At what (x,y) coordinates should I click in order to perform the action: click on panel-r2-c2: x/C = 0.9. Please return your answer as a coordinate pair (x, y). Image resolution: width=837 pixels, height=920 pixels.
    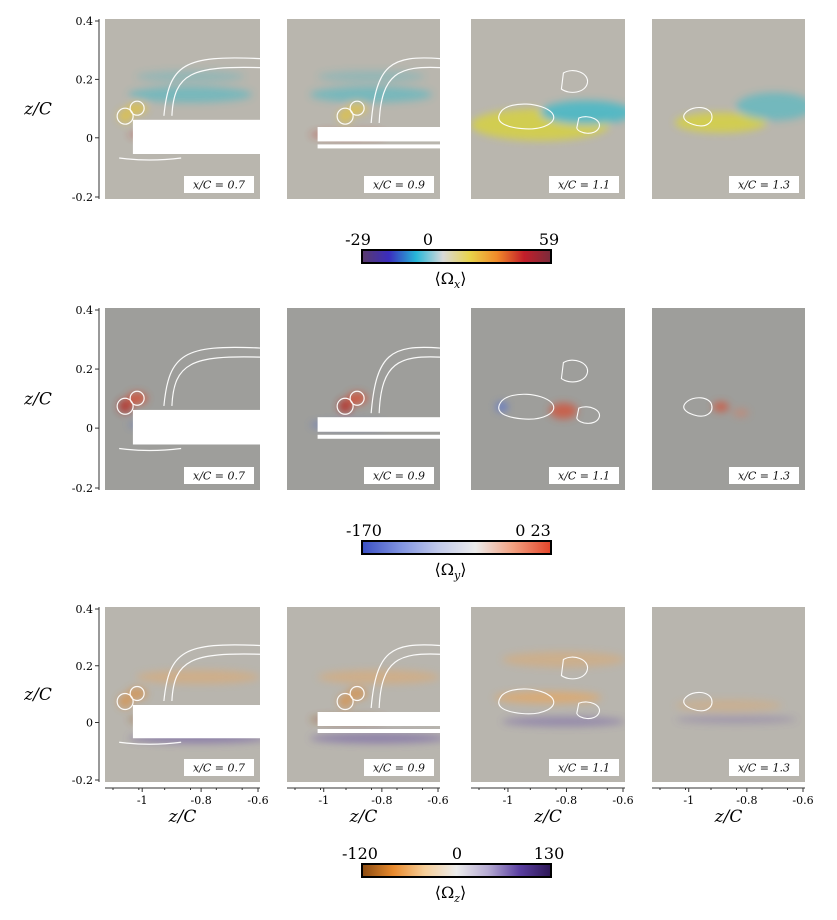
    Looking at the image, I should click on (363, 399).